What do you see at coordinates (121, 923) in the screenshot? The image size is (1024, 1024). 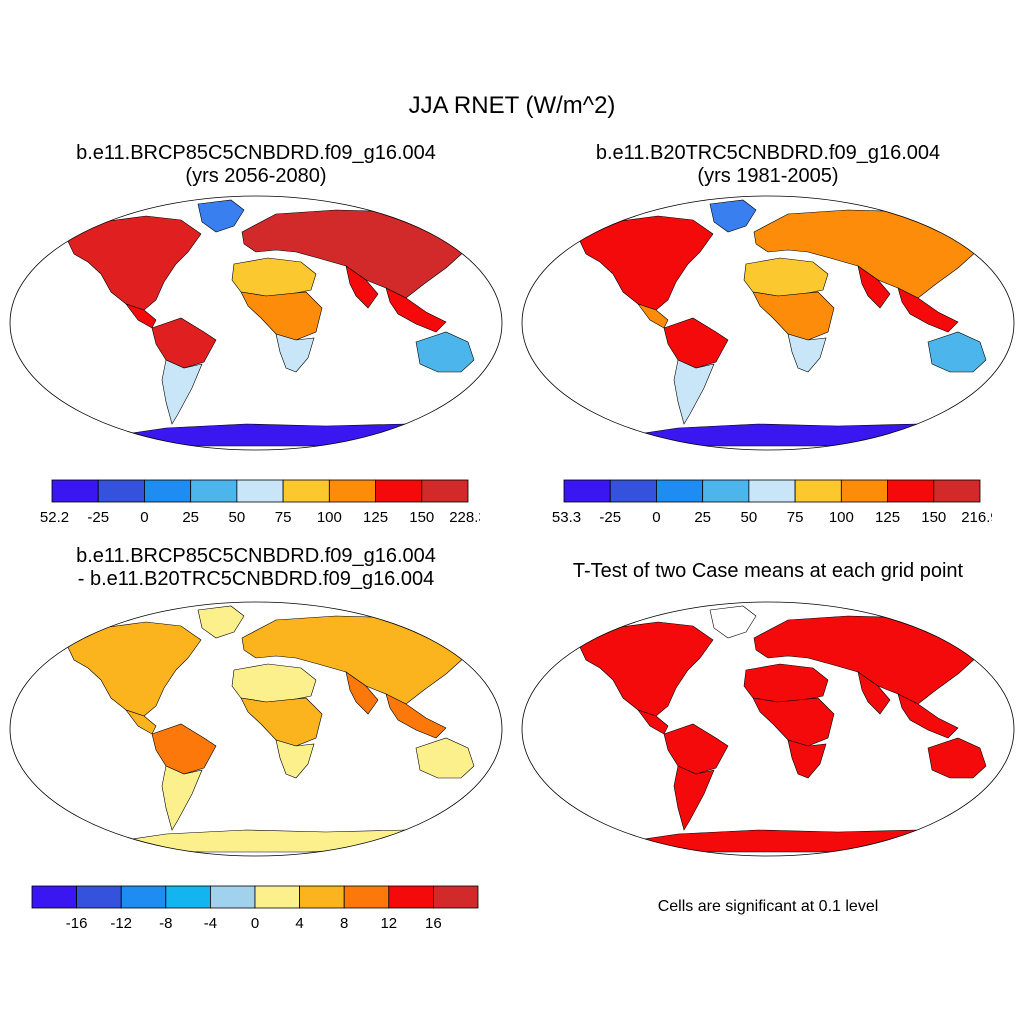 I see `colorbar-label: -12` at bounding box center [121, 923].